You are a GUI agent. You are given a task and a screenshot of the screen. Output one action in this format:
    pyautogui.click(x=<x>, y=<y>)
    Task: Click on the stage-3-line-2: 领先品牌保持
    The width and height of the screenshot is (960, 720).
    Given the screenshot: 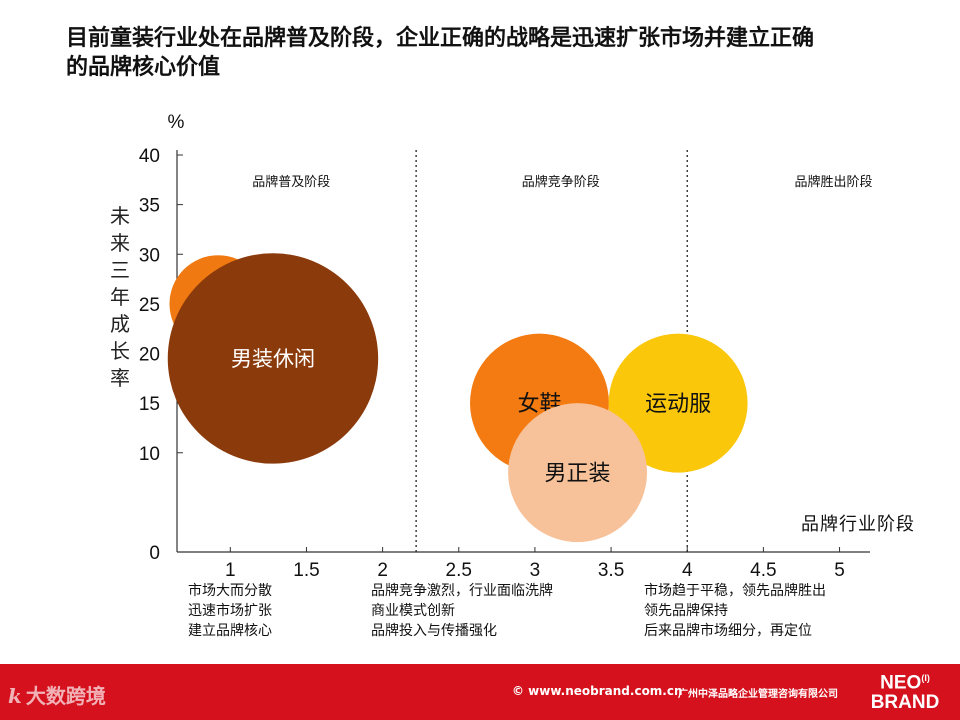 What is the action you would take?
    pyautogui.click(x=686, y=611)
    